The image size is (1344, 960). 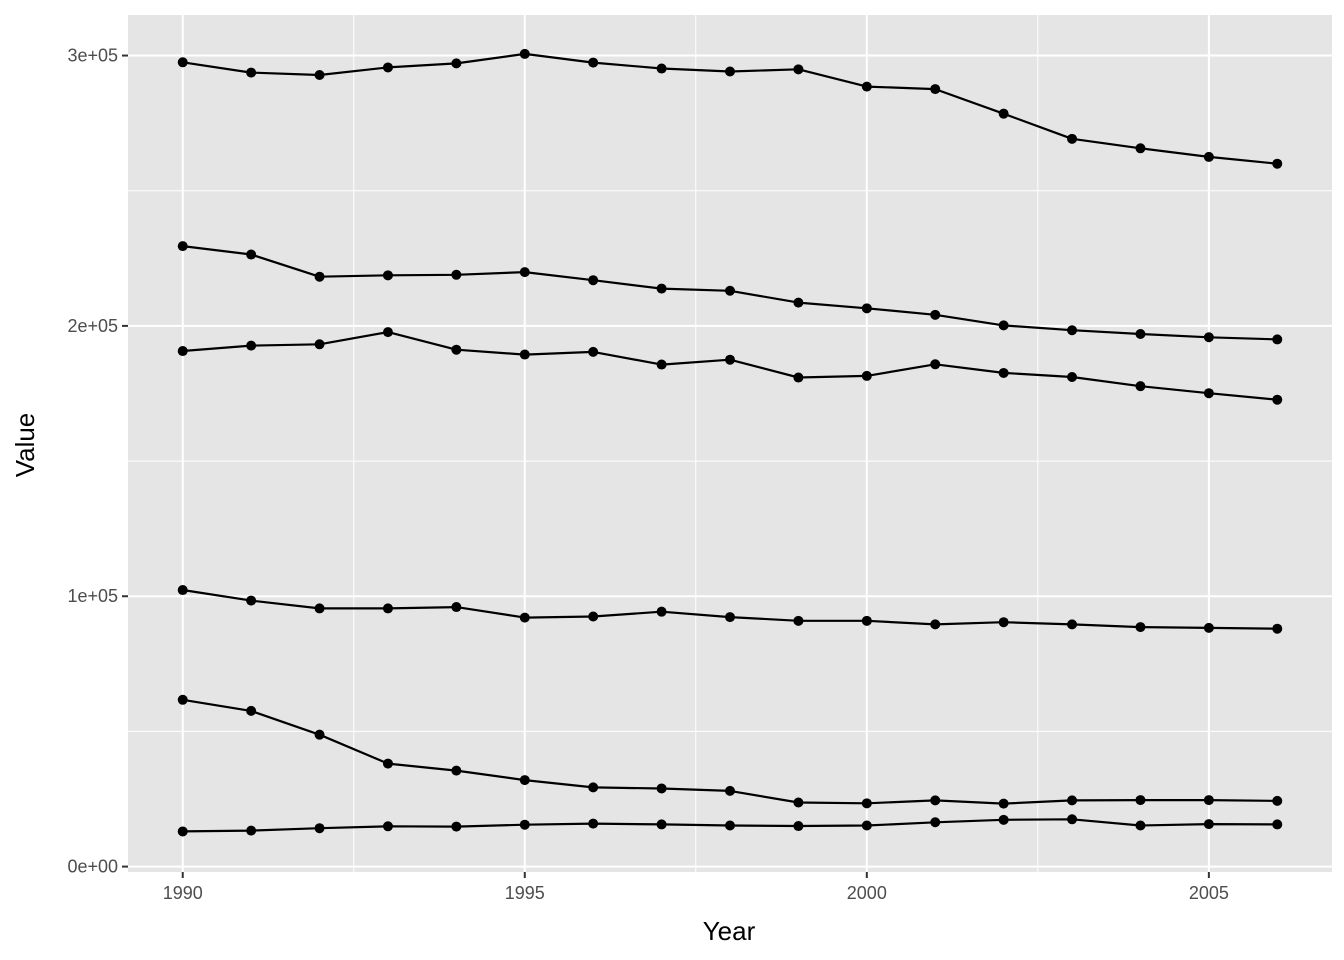 What do you see at coordinates (92, 867) in the screenshot?
I see `y-tick-label: 0e+00` at bounding box center [92, 867].